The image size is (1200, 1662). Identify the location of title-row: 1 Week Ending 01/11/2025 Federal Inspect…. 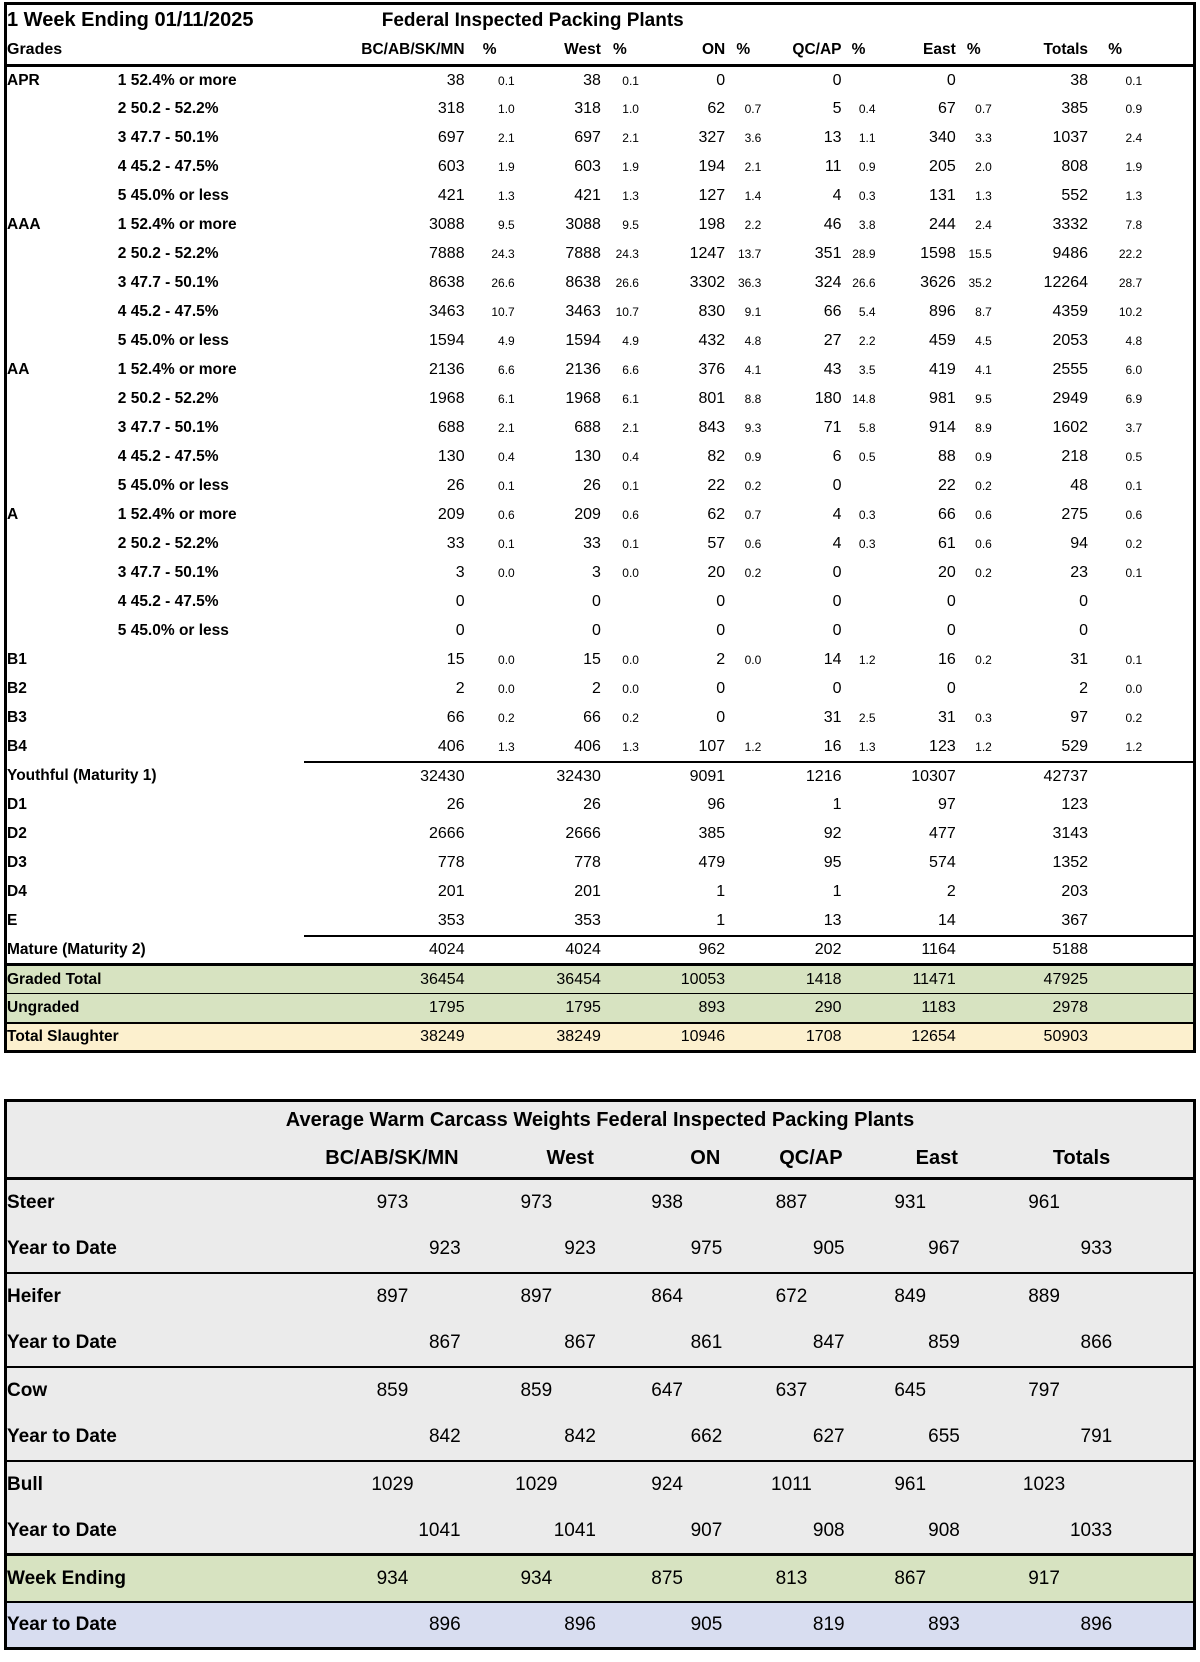
(600, 20).